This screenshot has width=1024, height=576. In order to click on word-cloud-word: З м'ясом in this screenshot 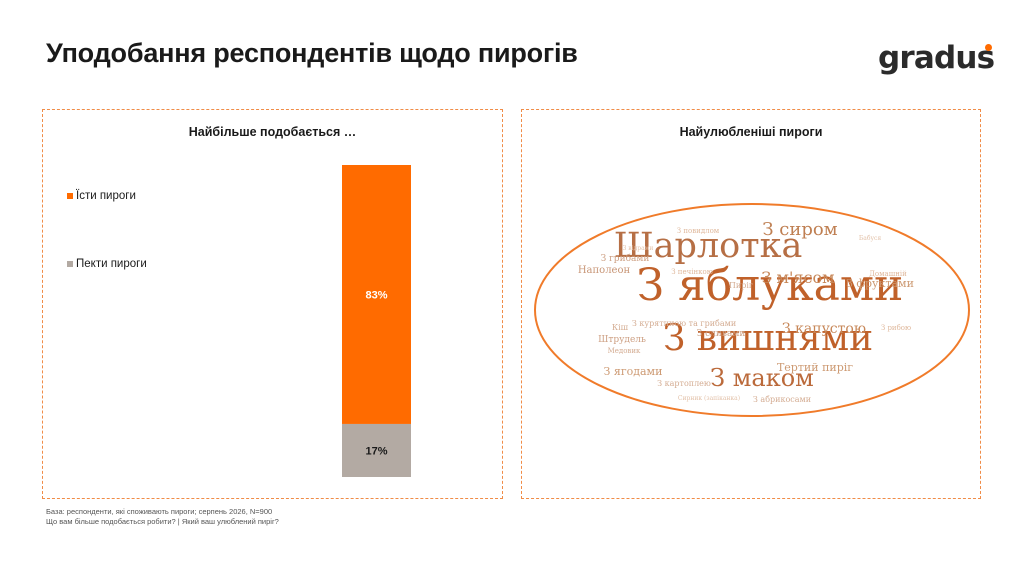, I will do `click(797, 277)`.